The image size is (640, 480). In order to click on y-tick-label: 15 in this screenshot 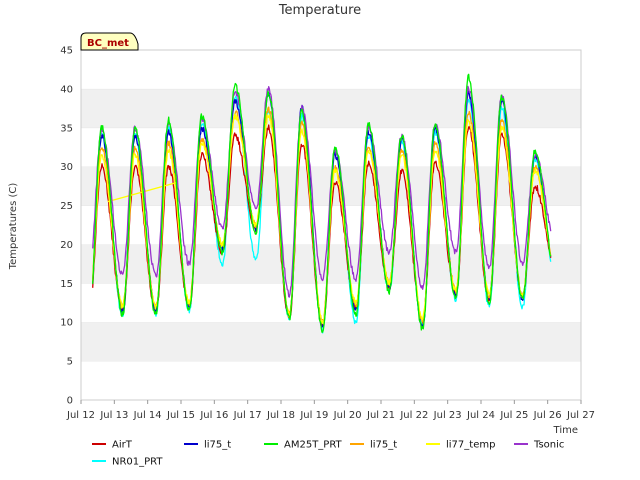, I will do `click(66, 284)`.